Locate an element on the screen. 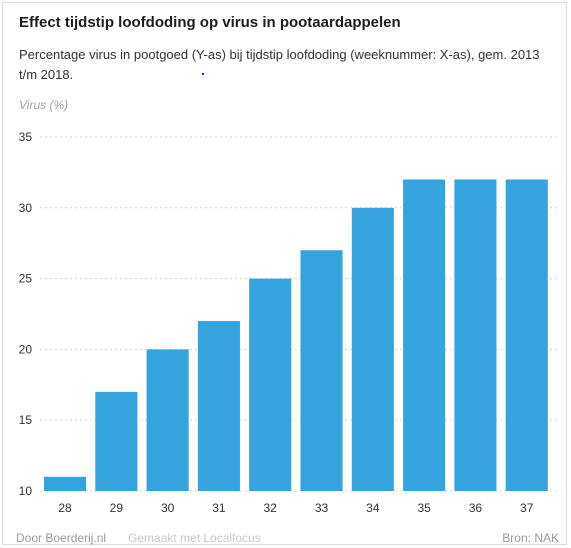 The image size is (571, 548). y-axis-label: Virus (%) is located at coordinates (44, 105).